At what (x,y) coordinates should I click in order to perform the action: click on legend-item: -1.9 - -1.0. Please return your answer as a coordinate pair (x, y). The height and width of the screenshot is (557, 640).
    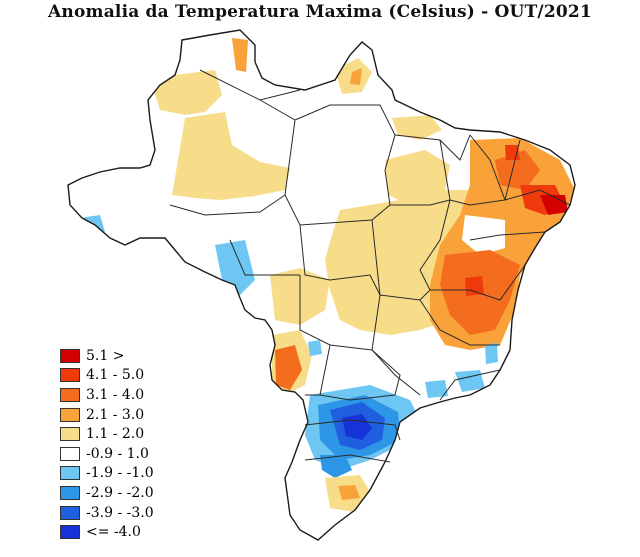
    Looking at the image, I should click on (107, 474).